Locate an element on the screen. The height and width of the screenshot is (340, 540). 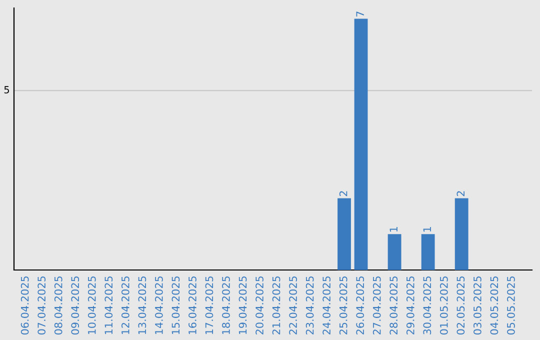
x-tick-label: 03.05.2025 is located at coordinates (478, 305).